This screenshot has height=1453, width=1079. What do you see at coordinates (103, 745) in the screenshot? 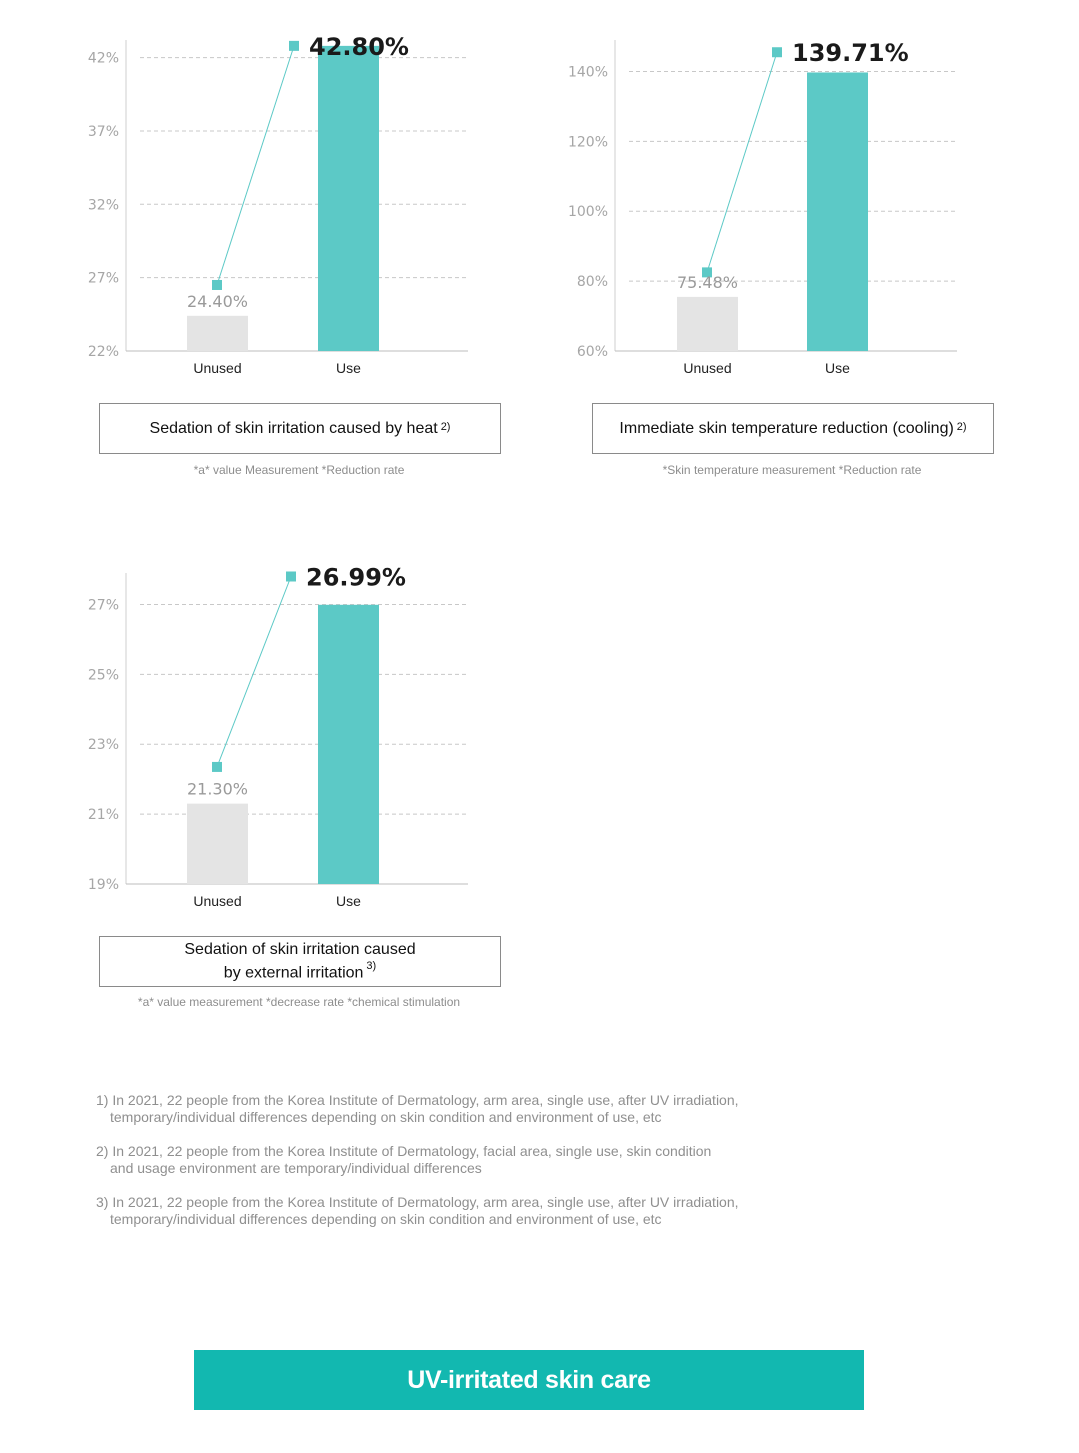
I see `y-tick-label: 23%` at bounding box center [103, 745].